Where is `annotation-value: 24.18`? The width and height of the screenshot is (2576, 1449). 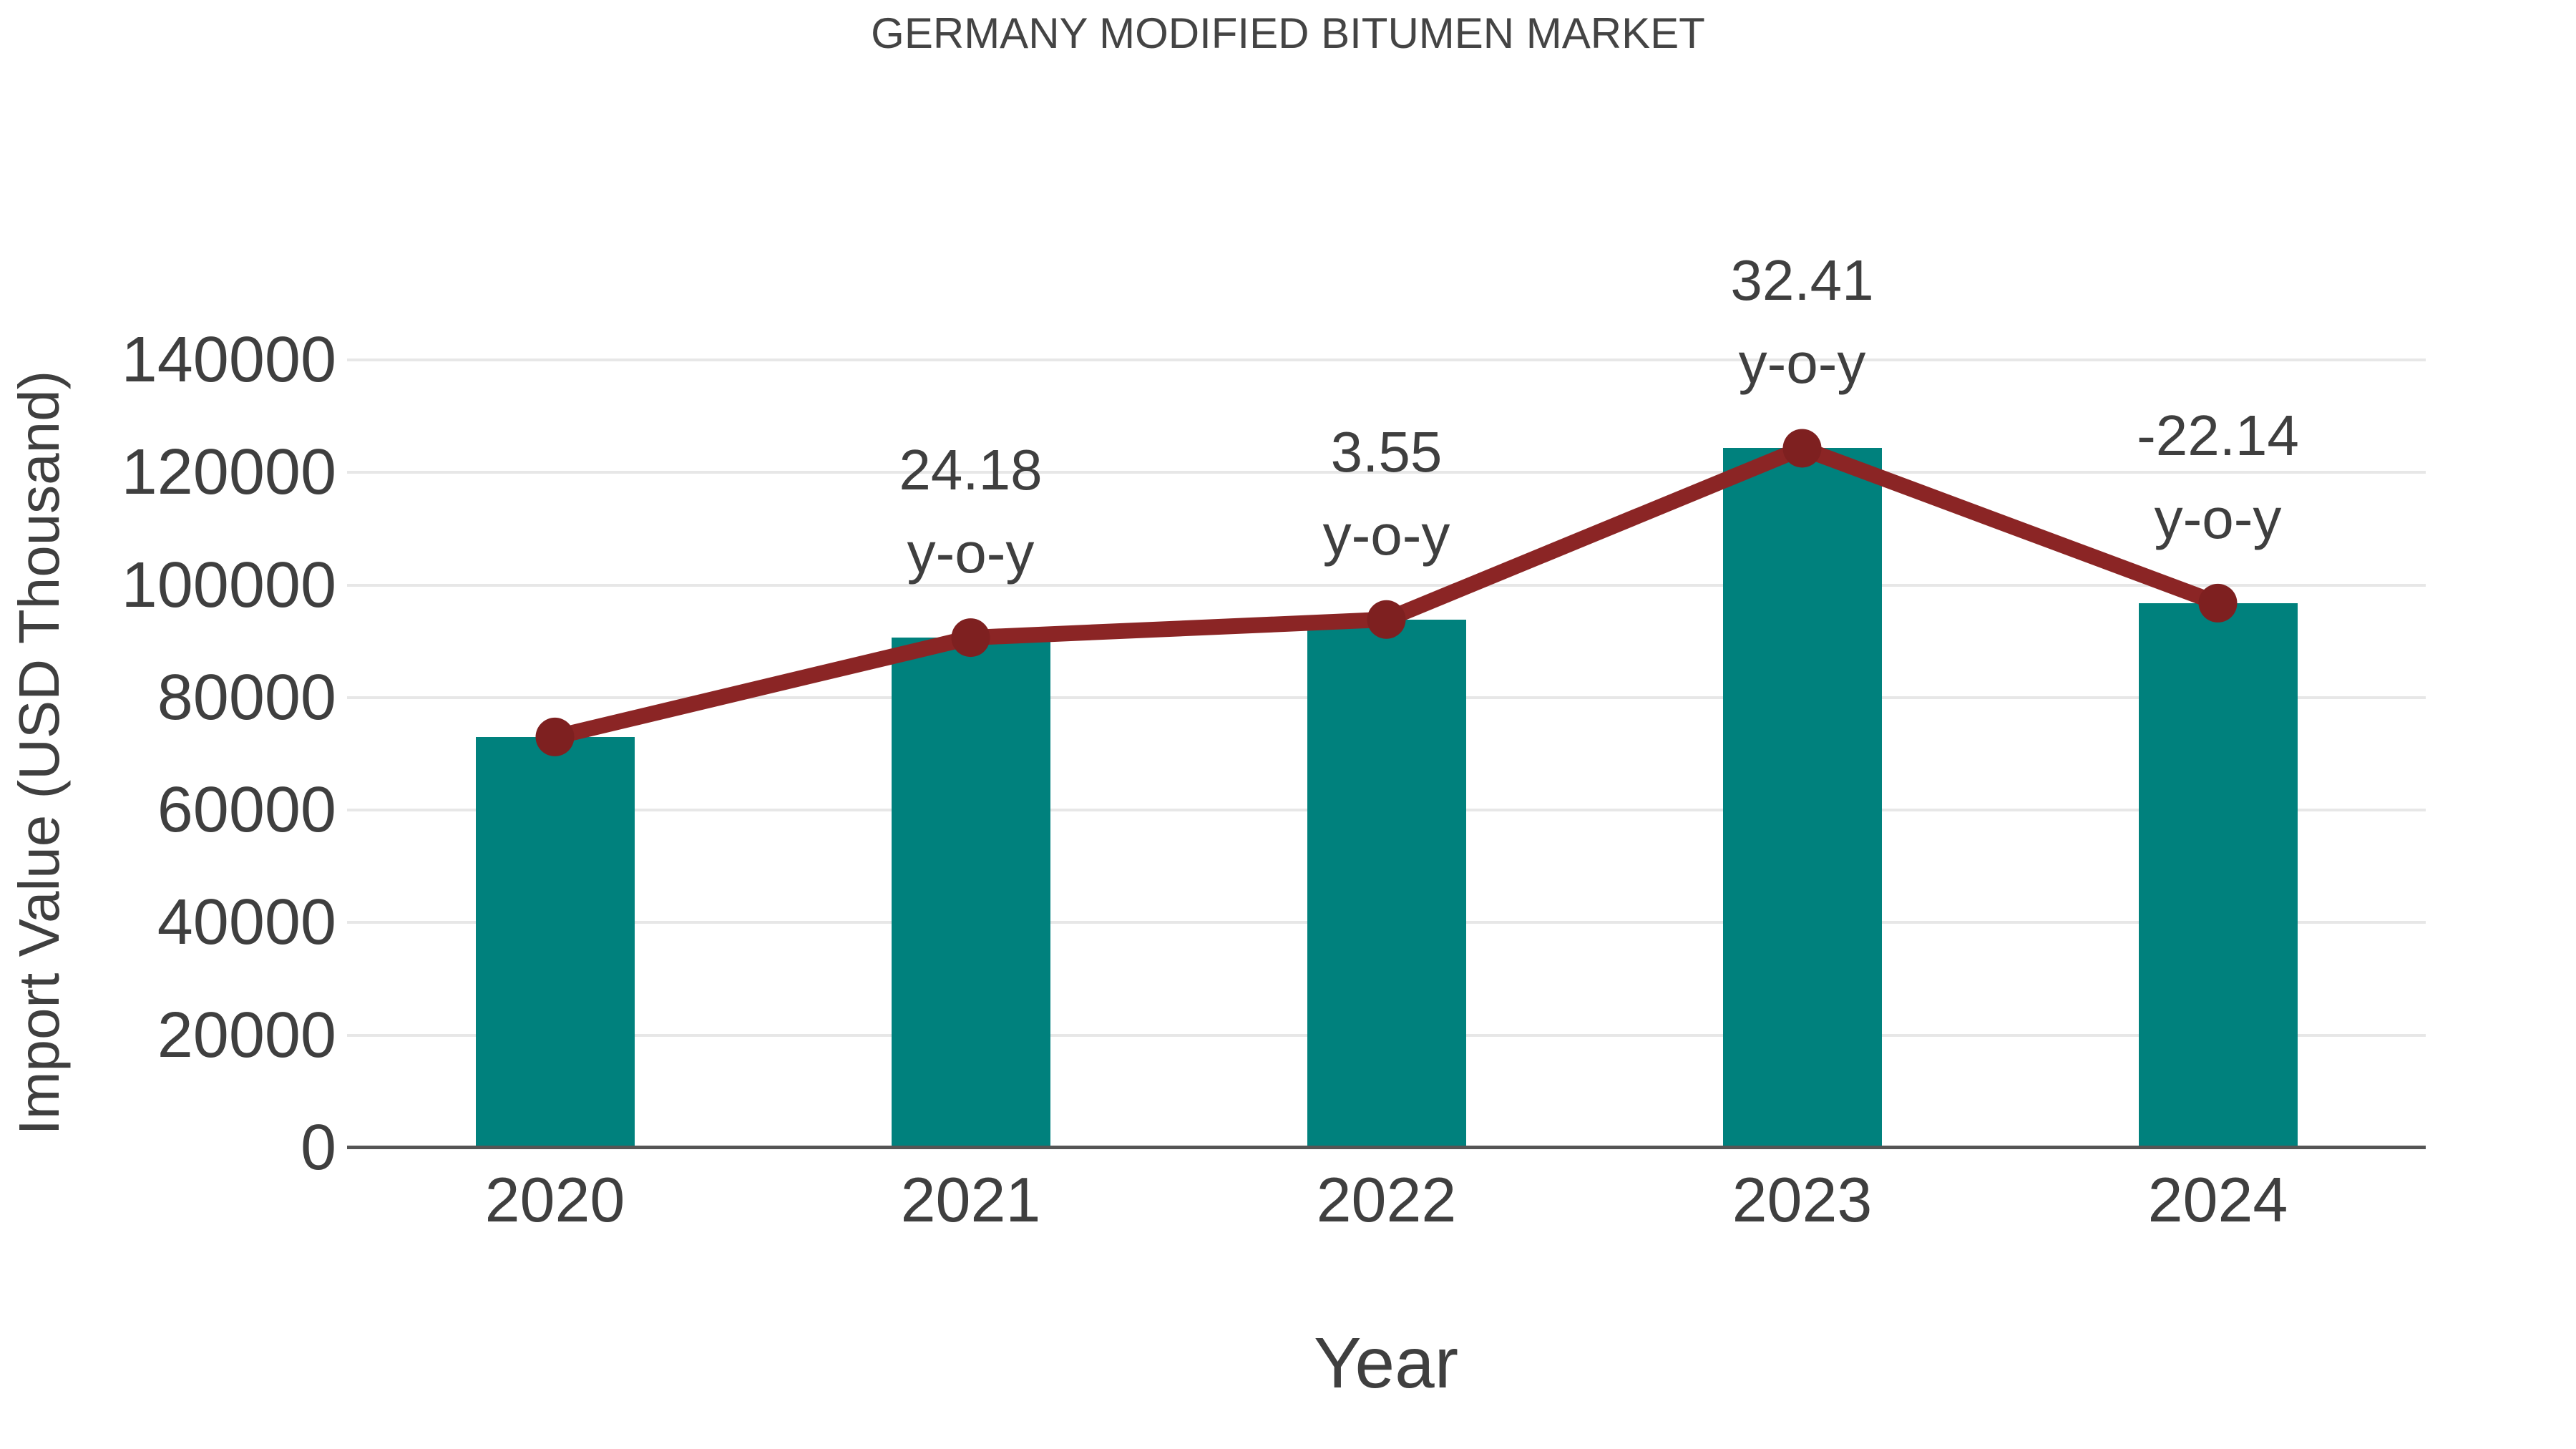
annotation-value: 24.18 is located at coordinates (971, 470).